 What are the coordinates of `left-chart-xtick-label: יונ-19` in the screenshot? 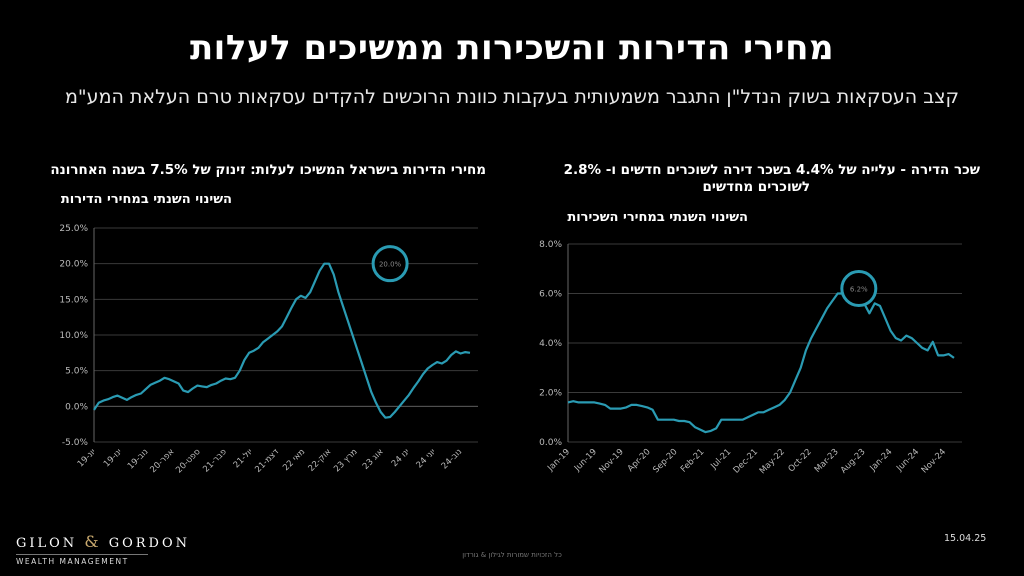 It's located at (87, 458).